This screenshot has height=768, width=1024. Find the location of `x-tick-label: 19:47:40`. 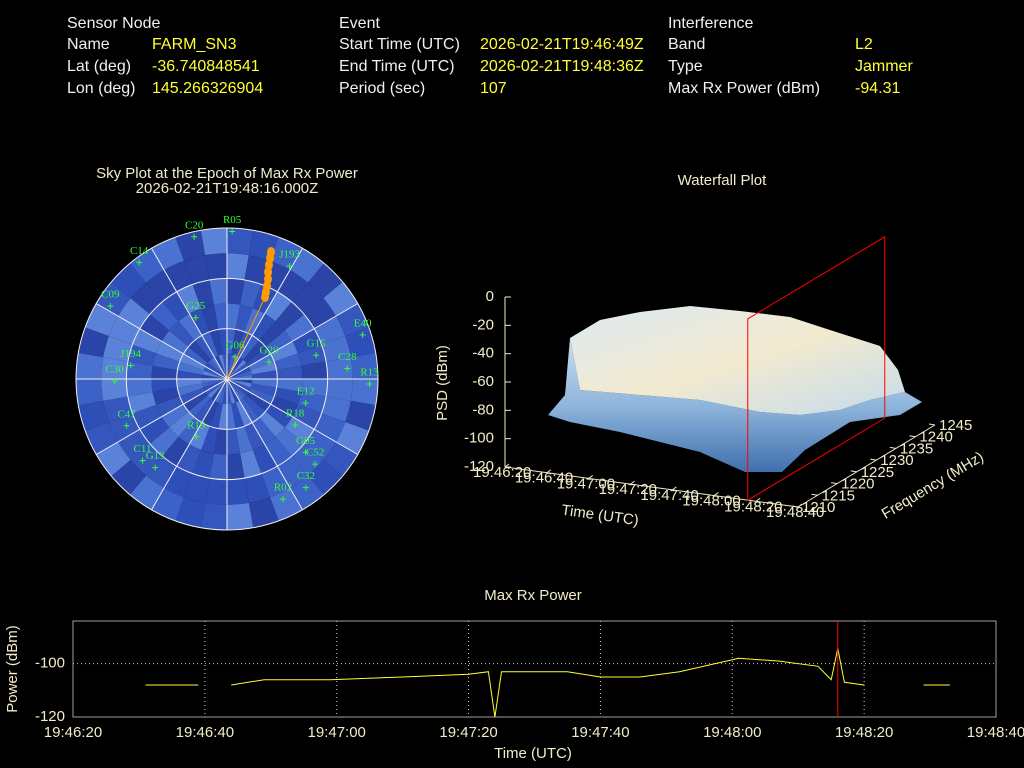

x-tick-label: 19:47:40 is located at coordinates (669, 495).